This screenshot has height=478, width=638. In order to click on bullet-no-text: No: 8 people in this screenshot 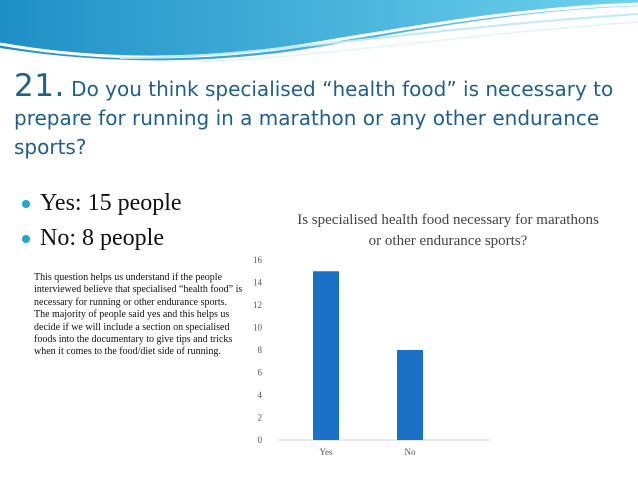, I will do `click(102, 238)`.